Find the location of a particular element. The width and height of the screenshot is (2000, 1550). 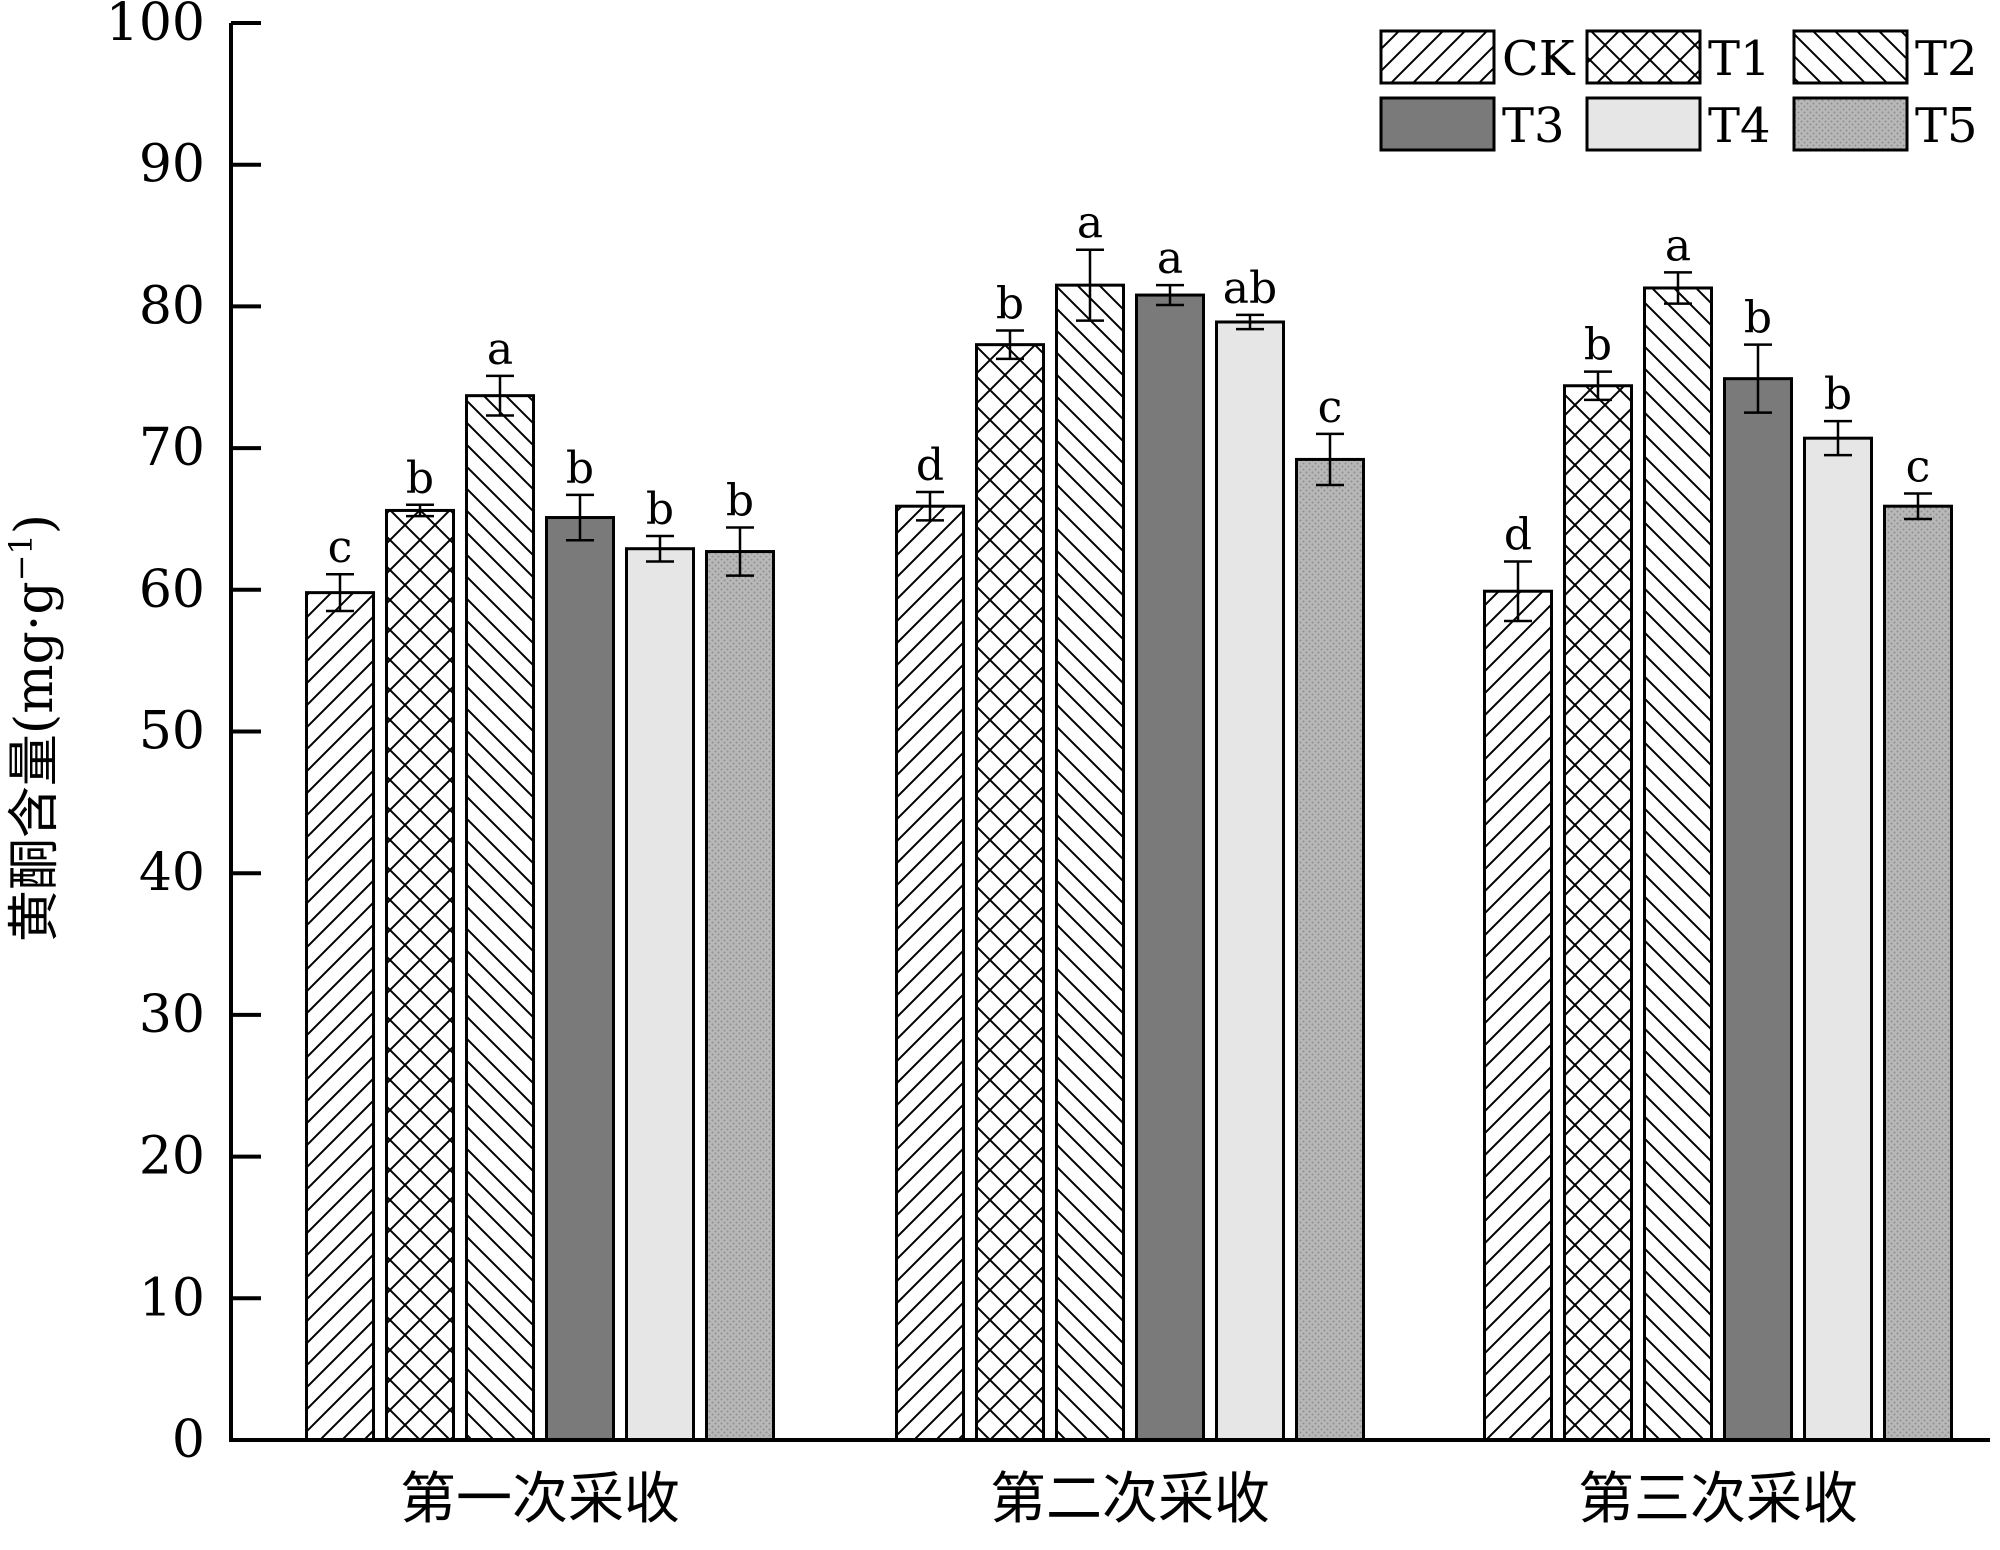

y-tick-label: 0 is located at coordinates (188, 1440).